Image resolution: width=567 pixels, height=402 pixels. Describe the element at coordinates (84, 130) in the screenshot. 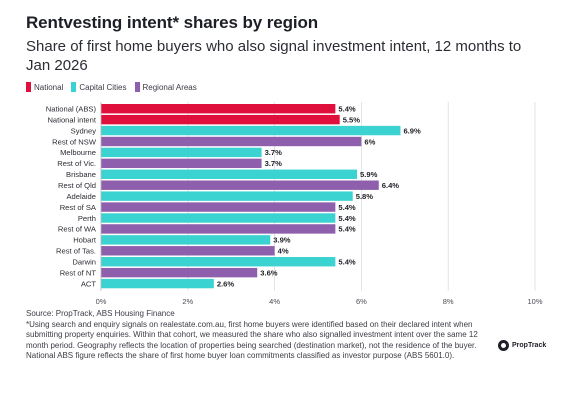

I see `category-label: Sydney` at that location.